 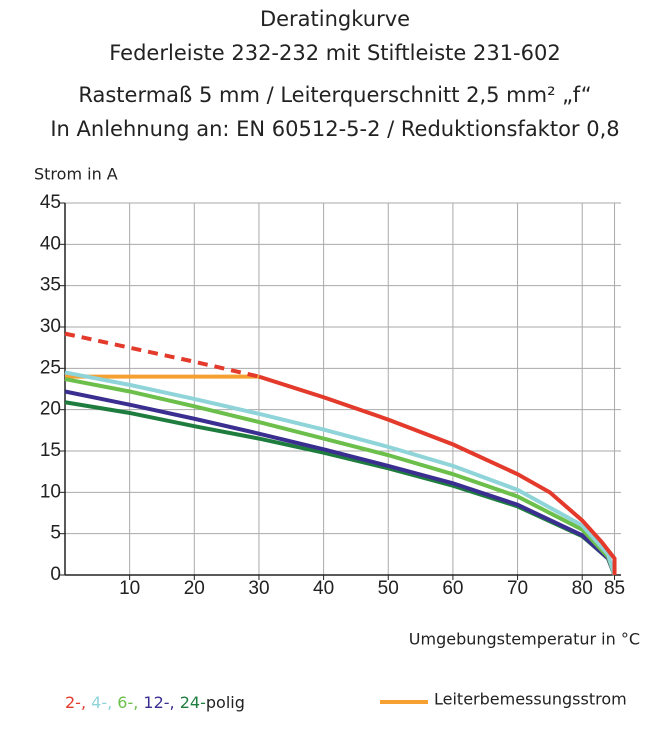 What do you see at coordinates (50, 491) in the screenshot?
I see `y-tick-label: 10` at bounding box center [50, 491].